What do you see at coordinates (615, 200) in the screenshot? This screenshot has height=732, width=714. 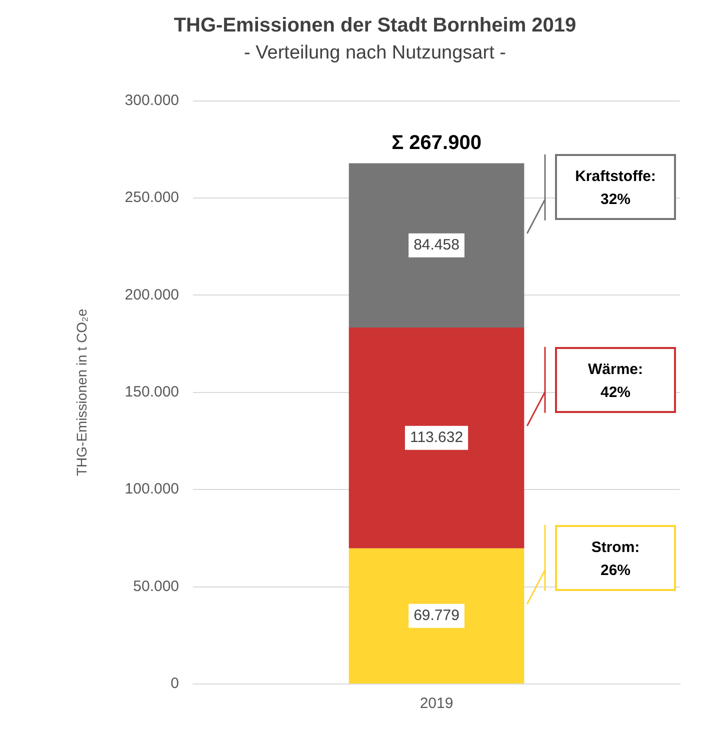 I see `annotation: 32%` at bounding box center [615, 200].